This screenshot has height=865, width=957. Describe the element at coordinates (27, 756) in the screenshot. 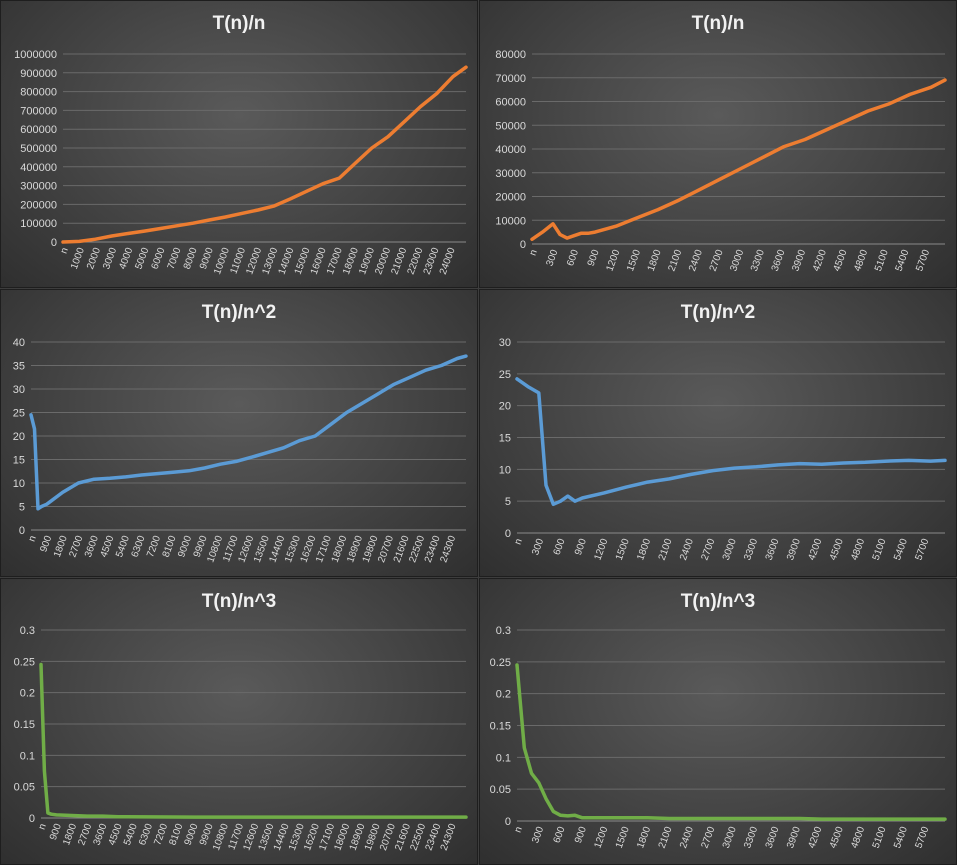

I see `y-tick-label: 0.1` at that location.